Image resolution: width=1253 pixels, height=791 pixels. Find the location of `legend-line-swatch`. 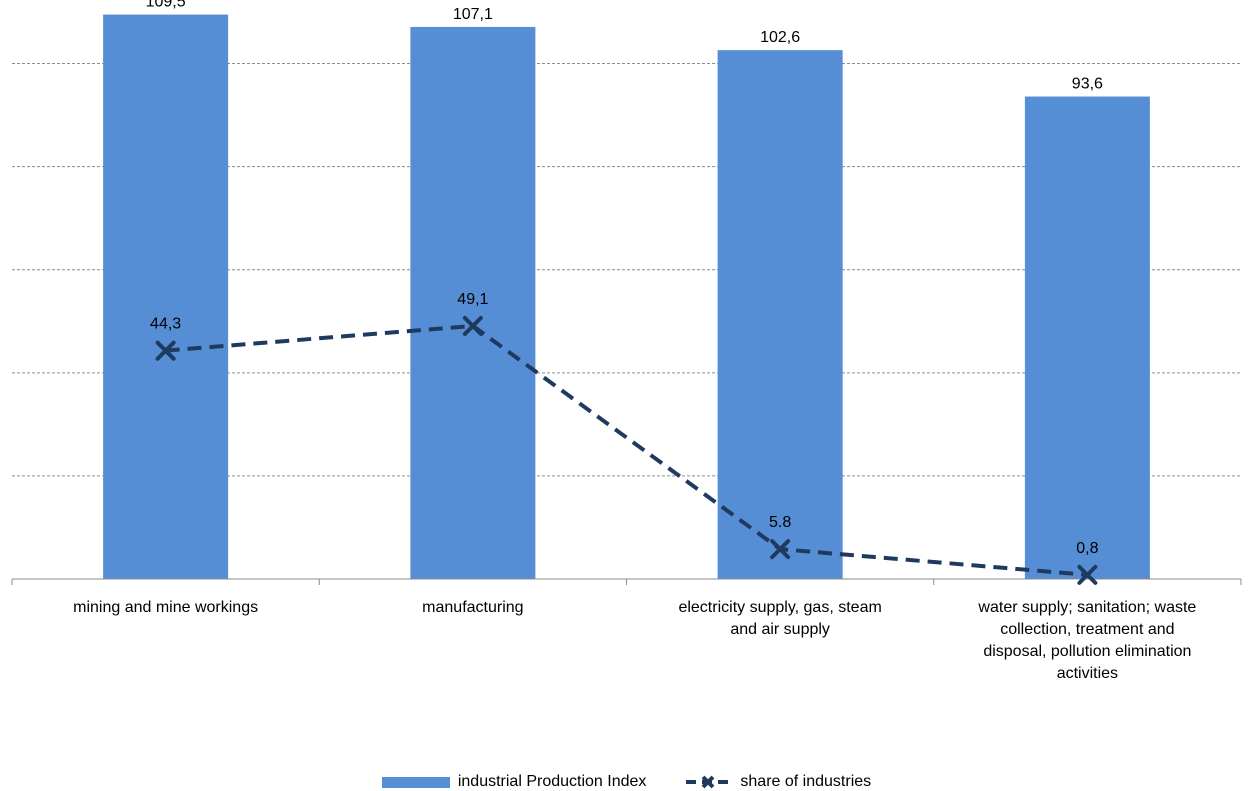

legend-line-swatch is located at coordinates (708, 782).